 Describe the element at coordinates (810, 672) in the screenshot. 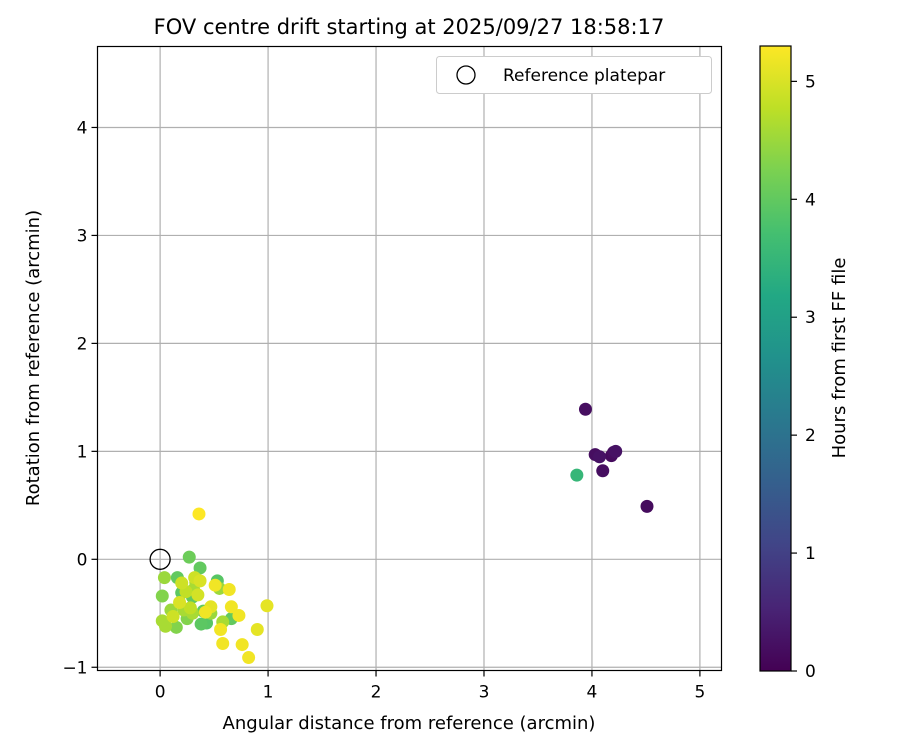

I see `colorbar-tick-label: 0` at that location.